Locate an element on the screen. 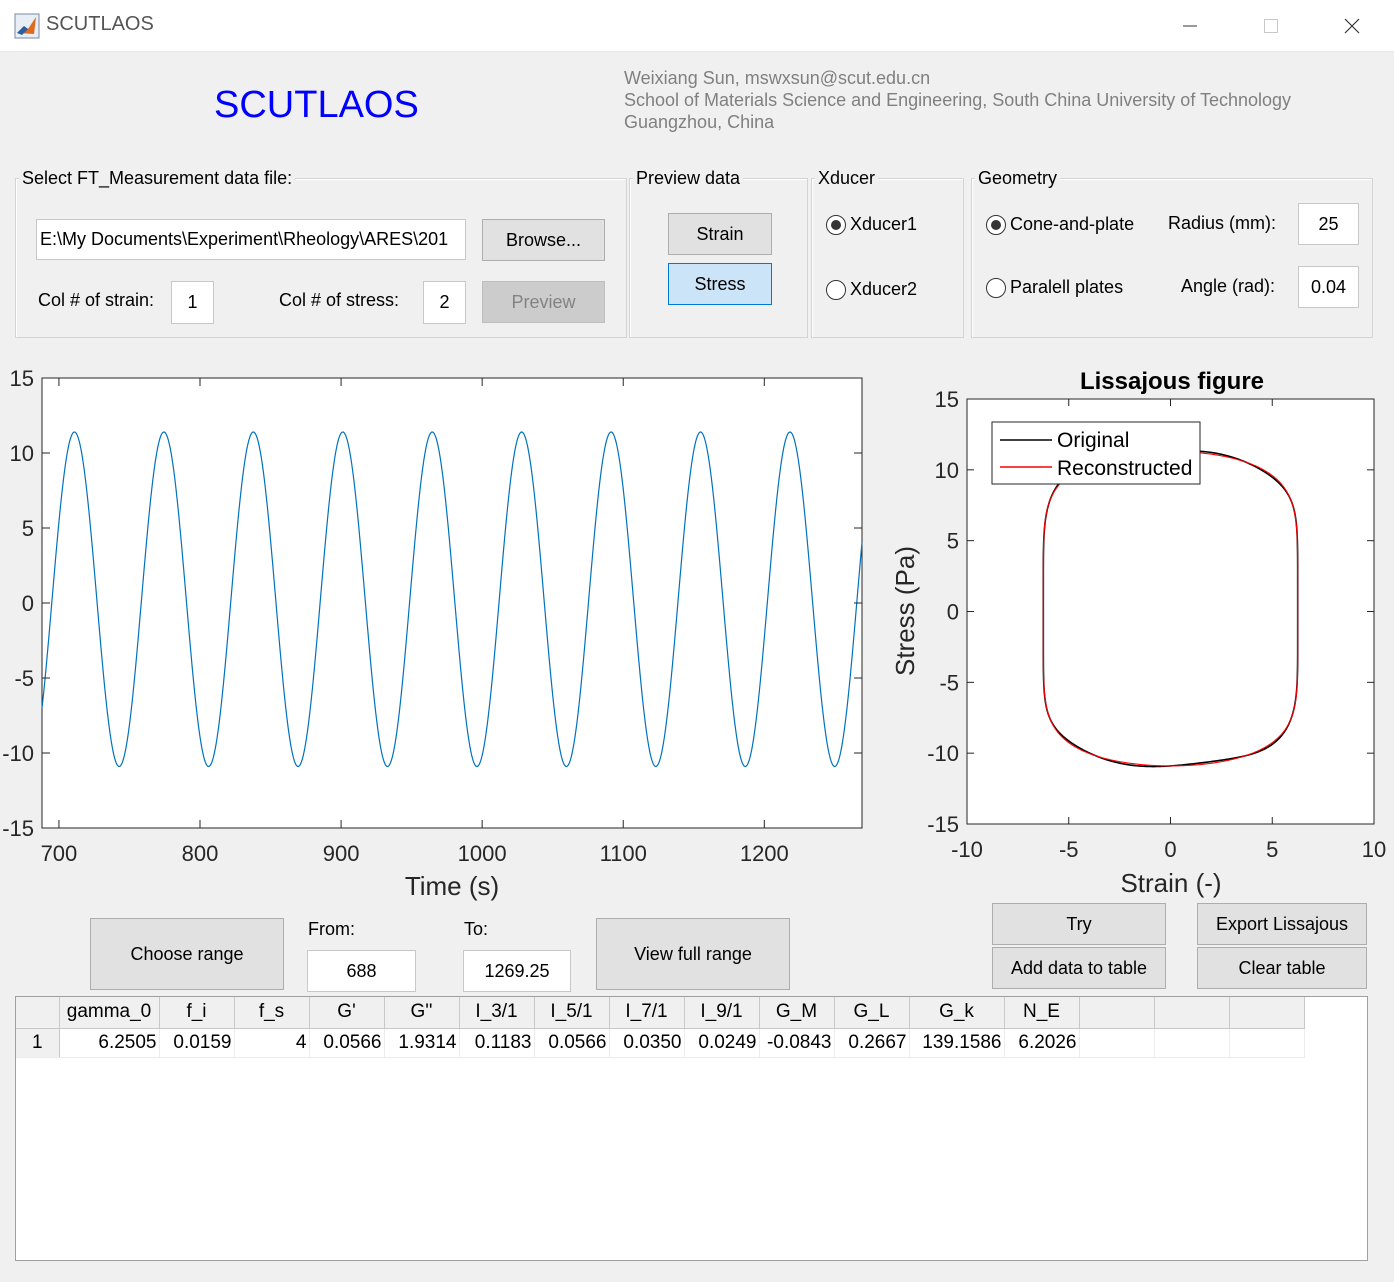  table-column-header: f_i is located at coordinates (197, 1013).